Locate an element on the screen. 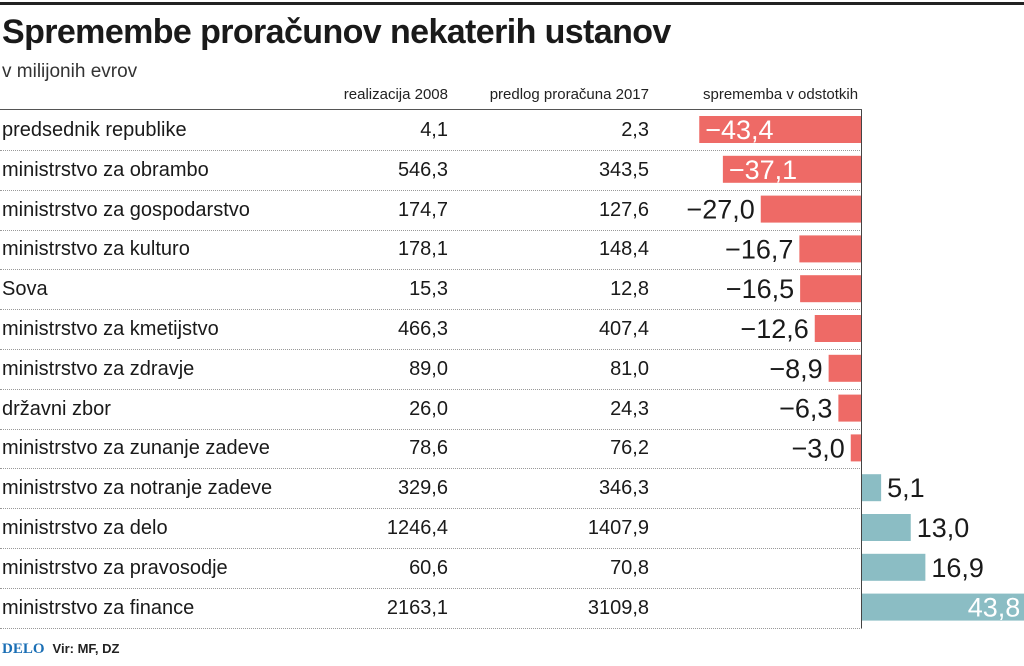 This screenshot has width=1024, height=666. value-2008: 26,0 is located at coordinates (428, 408).